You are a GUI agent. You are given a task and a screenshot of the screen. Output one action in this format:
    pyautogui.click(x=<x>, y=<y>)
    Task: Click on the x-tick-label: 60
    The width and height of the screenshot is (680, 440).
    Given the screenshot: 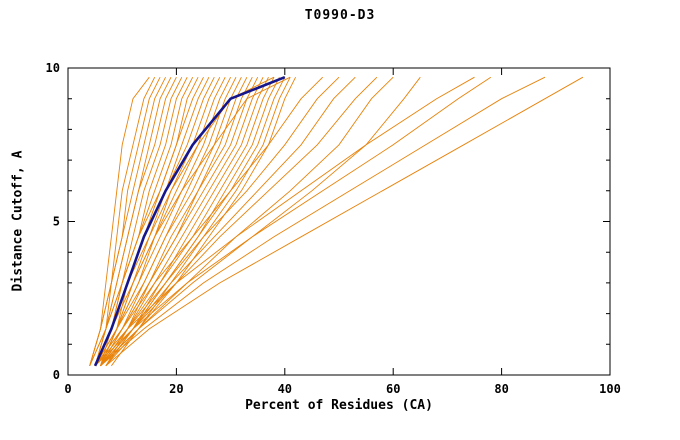 What is the action you would take?
    pyautogui.click(x=393, y=389)
    